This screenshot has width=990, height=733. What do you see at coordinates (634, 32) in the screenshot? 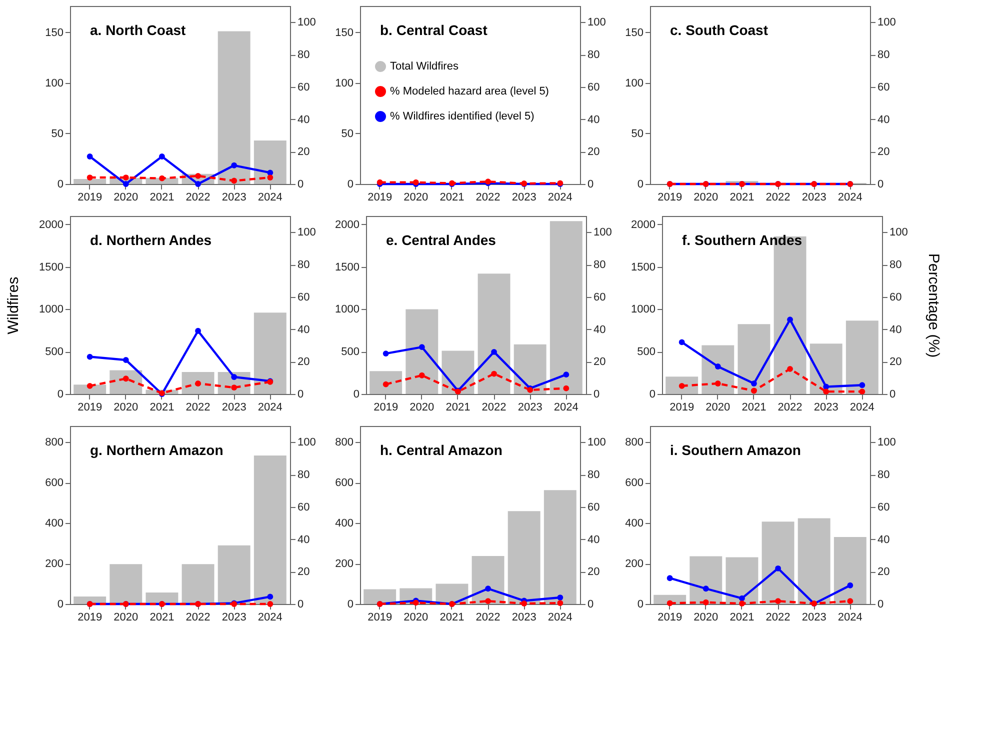
I see `y-tick-label: 150` at bounding box center [634, 32].